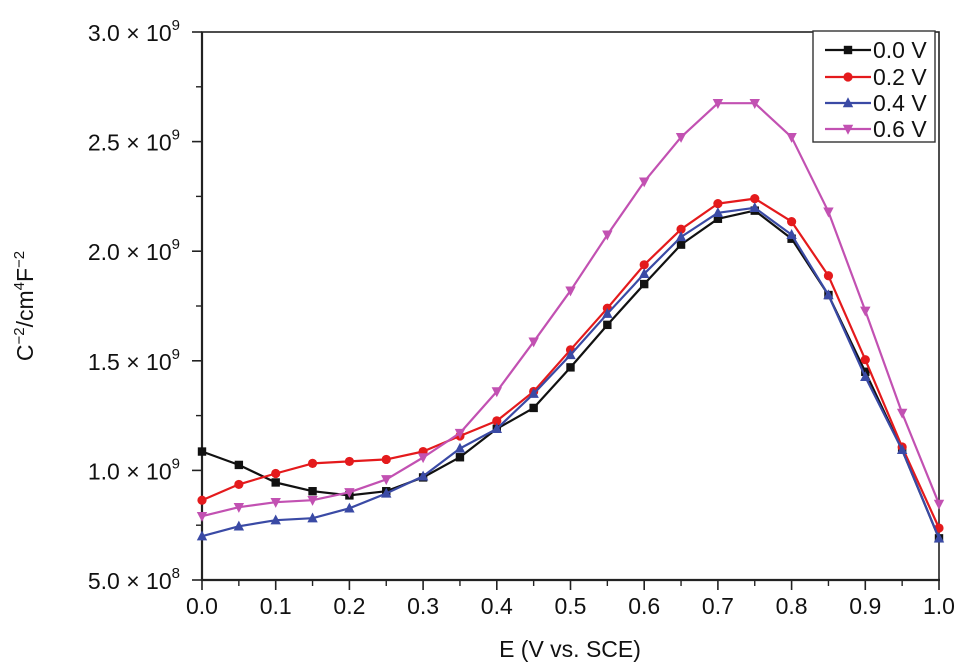  I want to click on y-tick-label: 2.0 × 10⁹, so click(134, 250).